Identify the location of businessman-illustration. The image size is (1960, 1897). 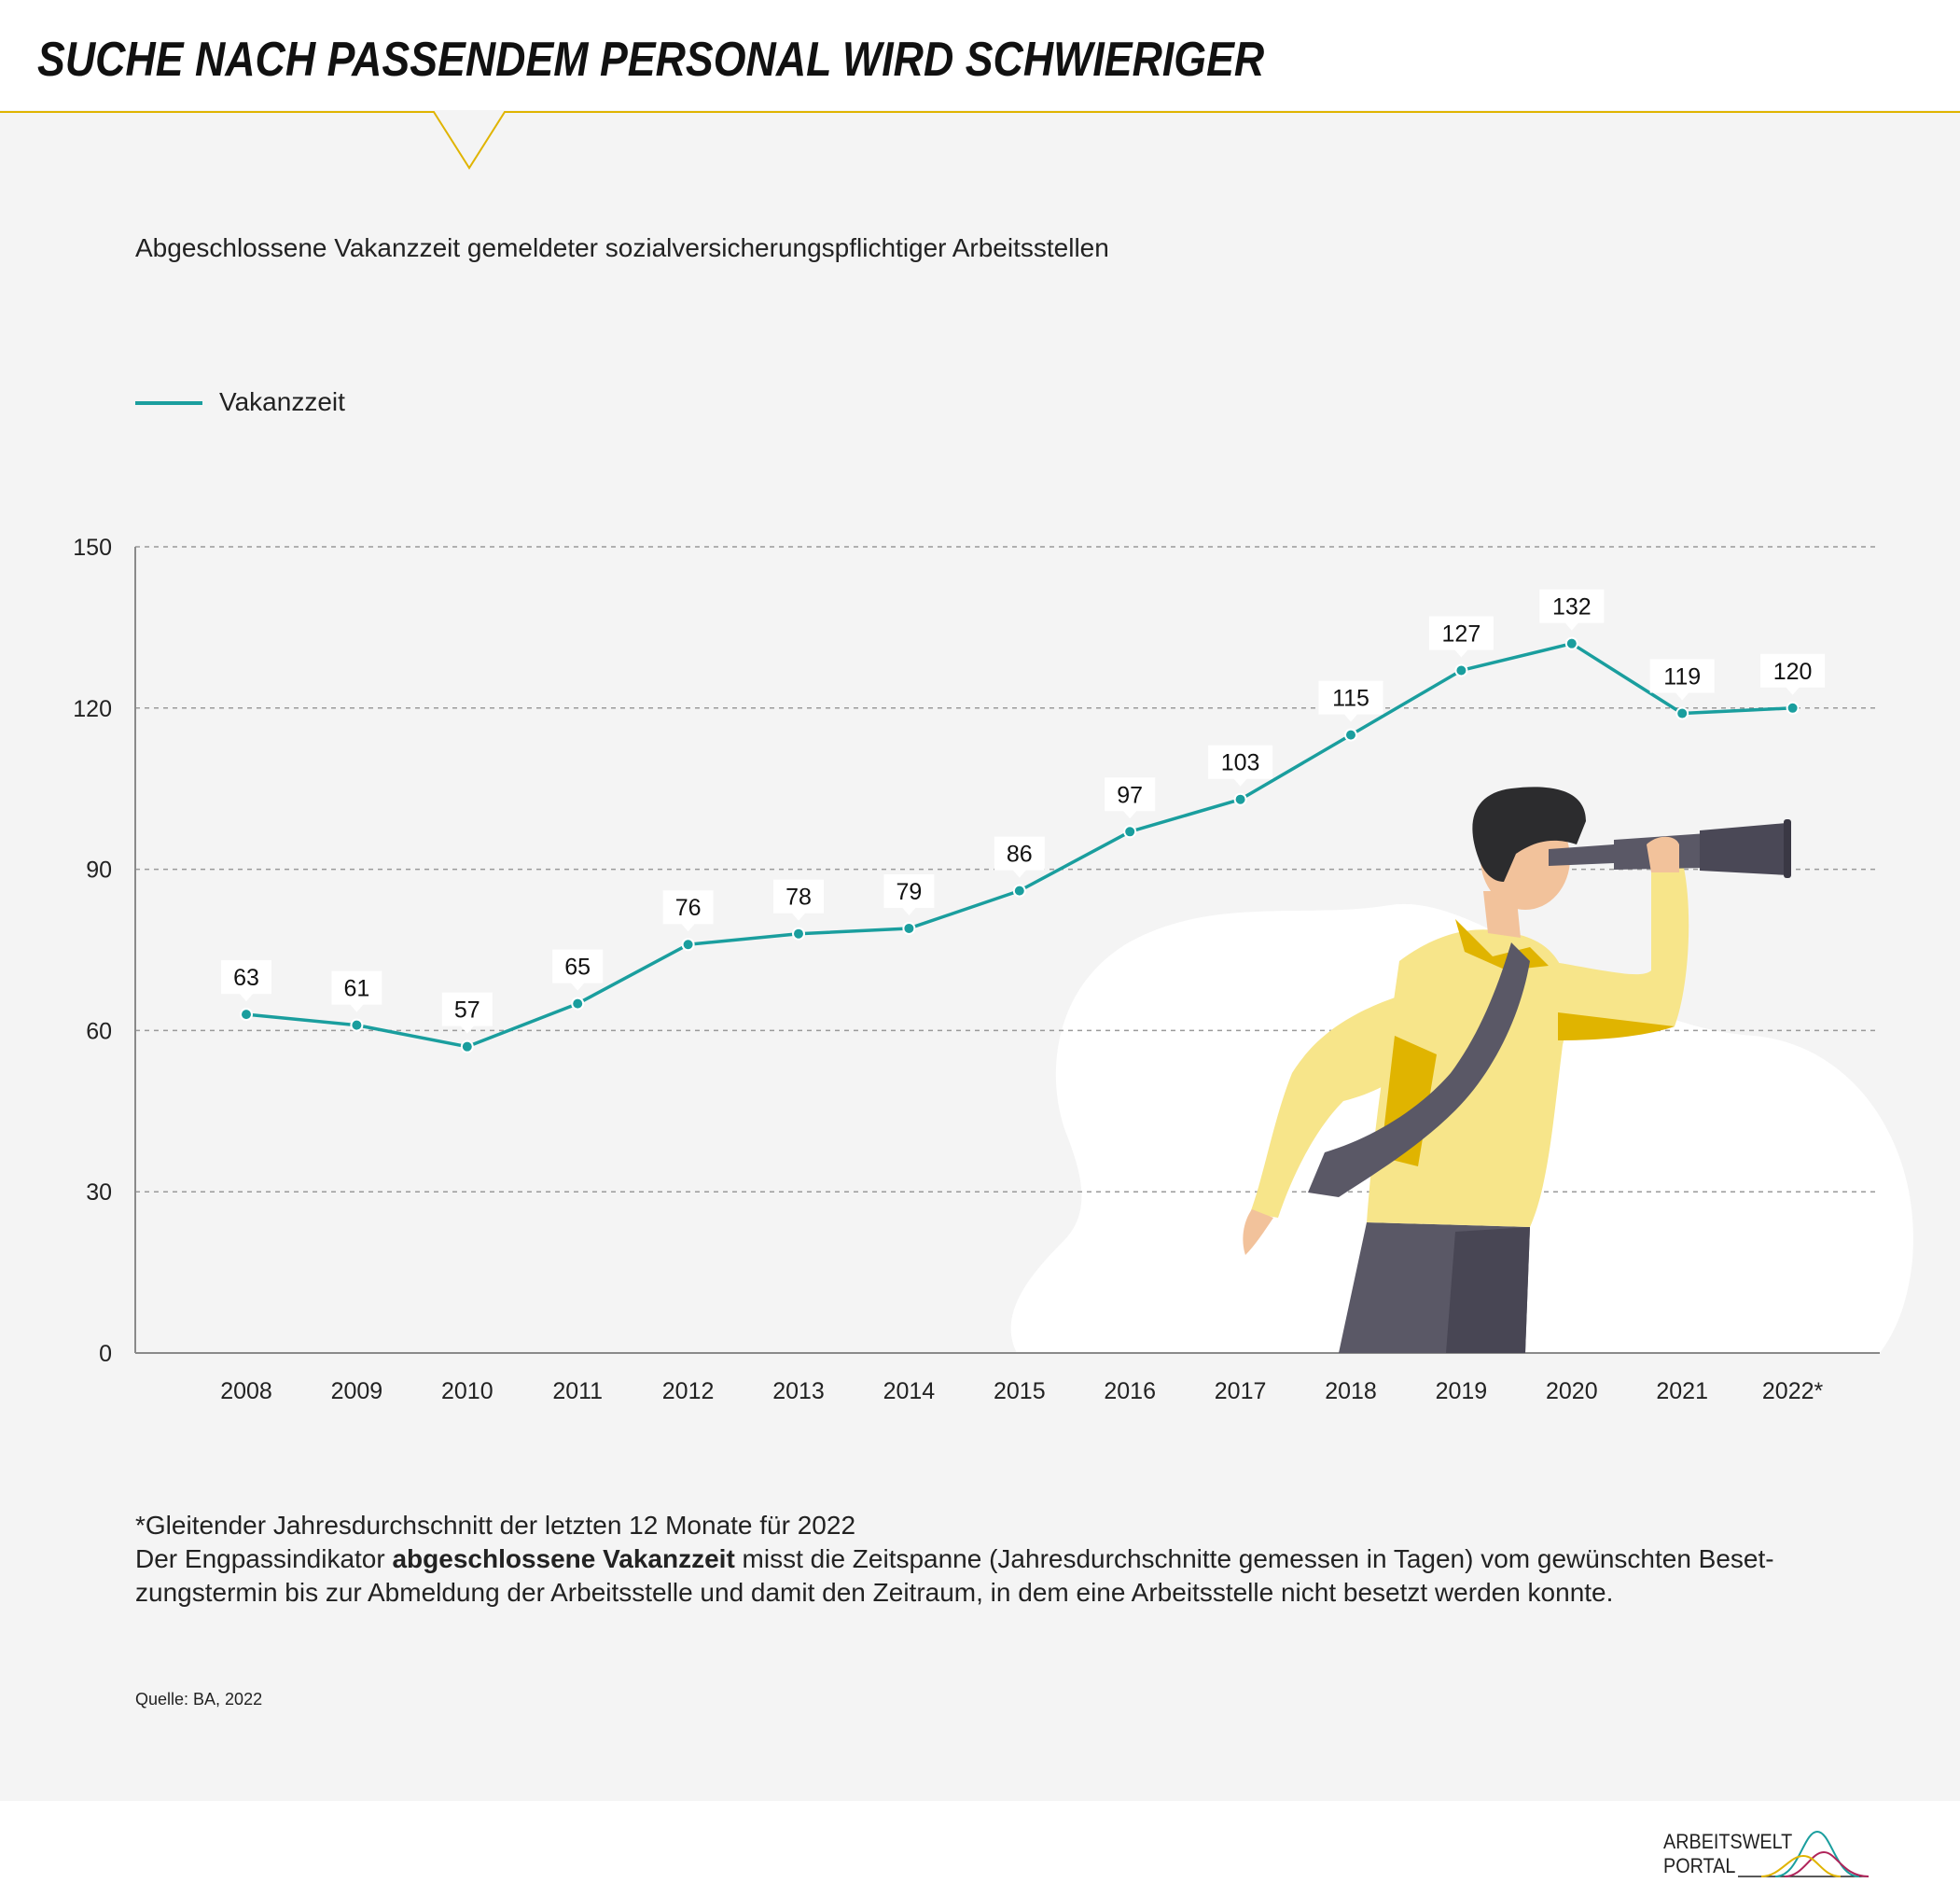
(1517, 1070).